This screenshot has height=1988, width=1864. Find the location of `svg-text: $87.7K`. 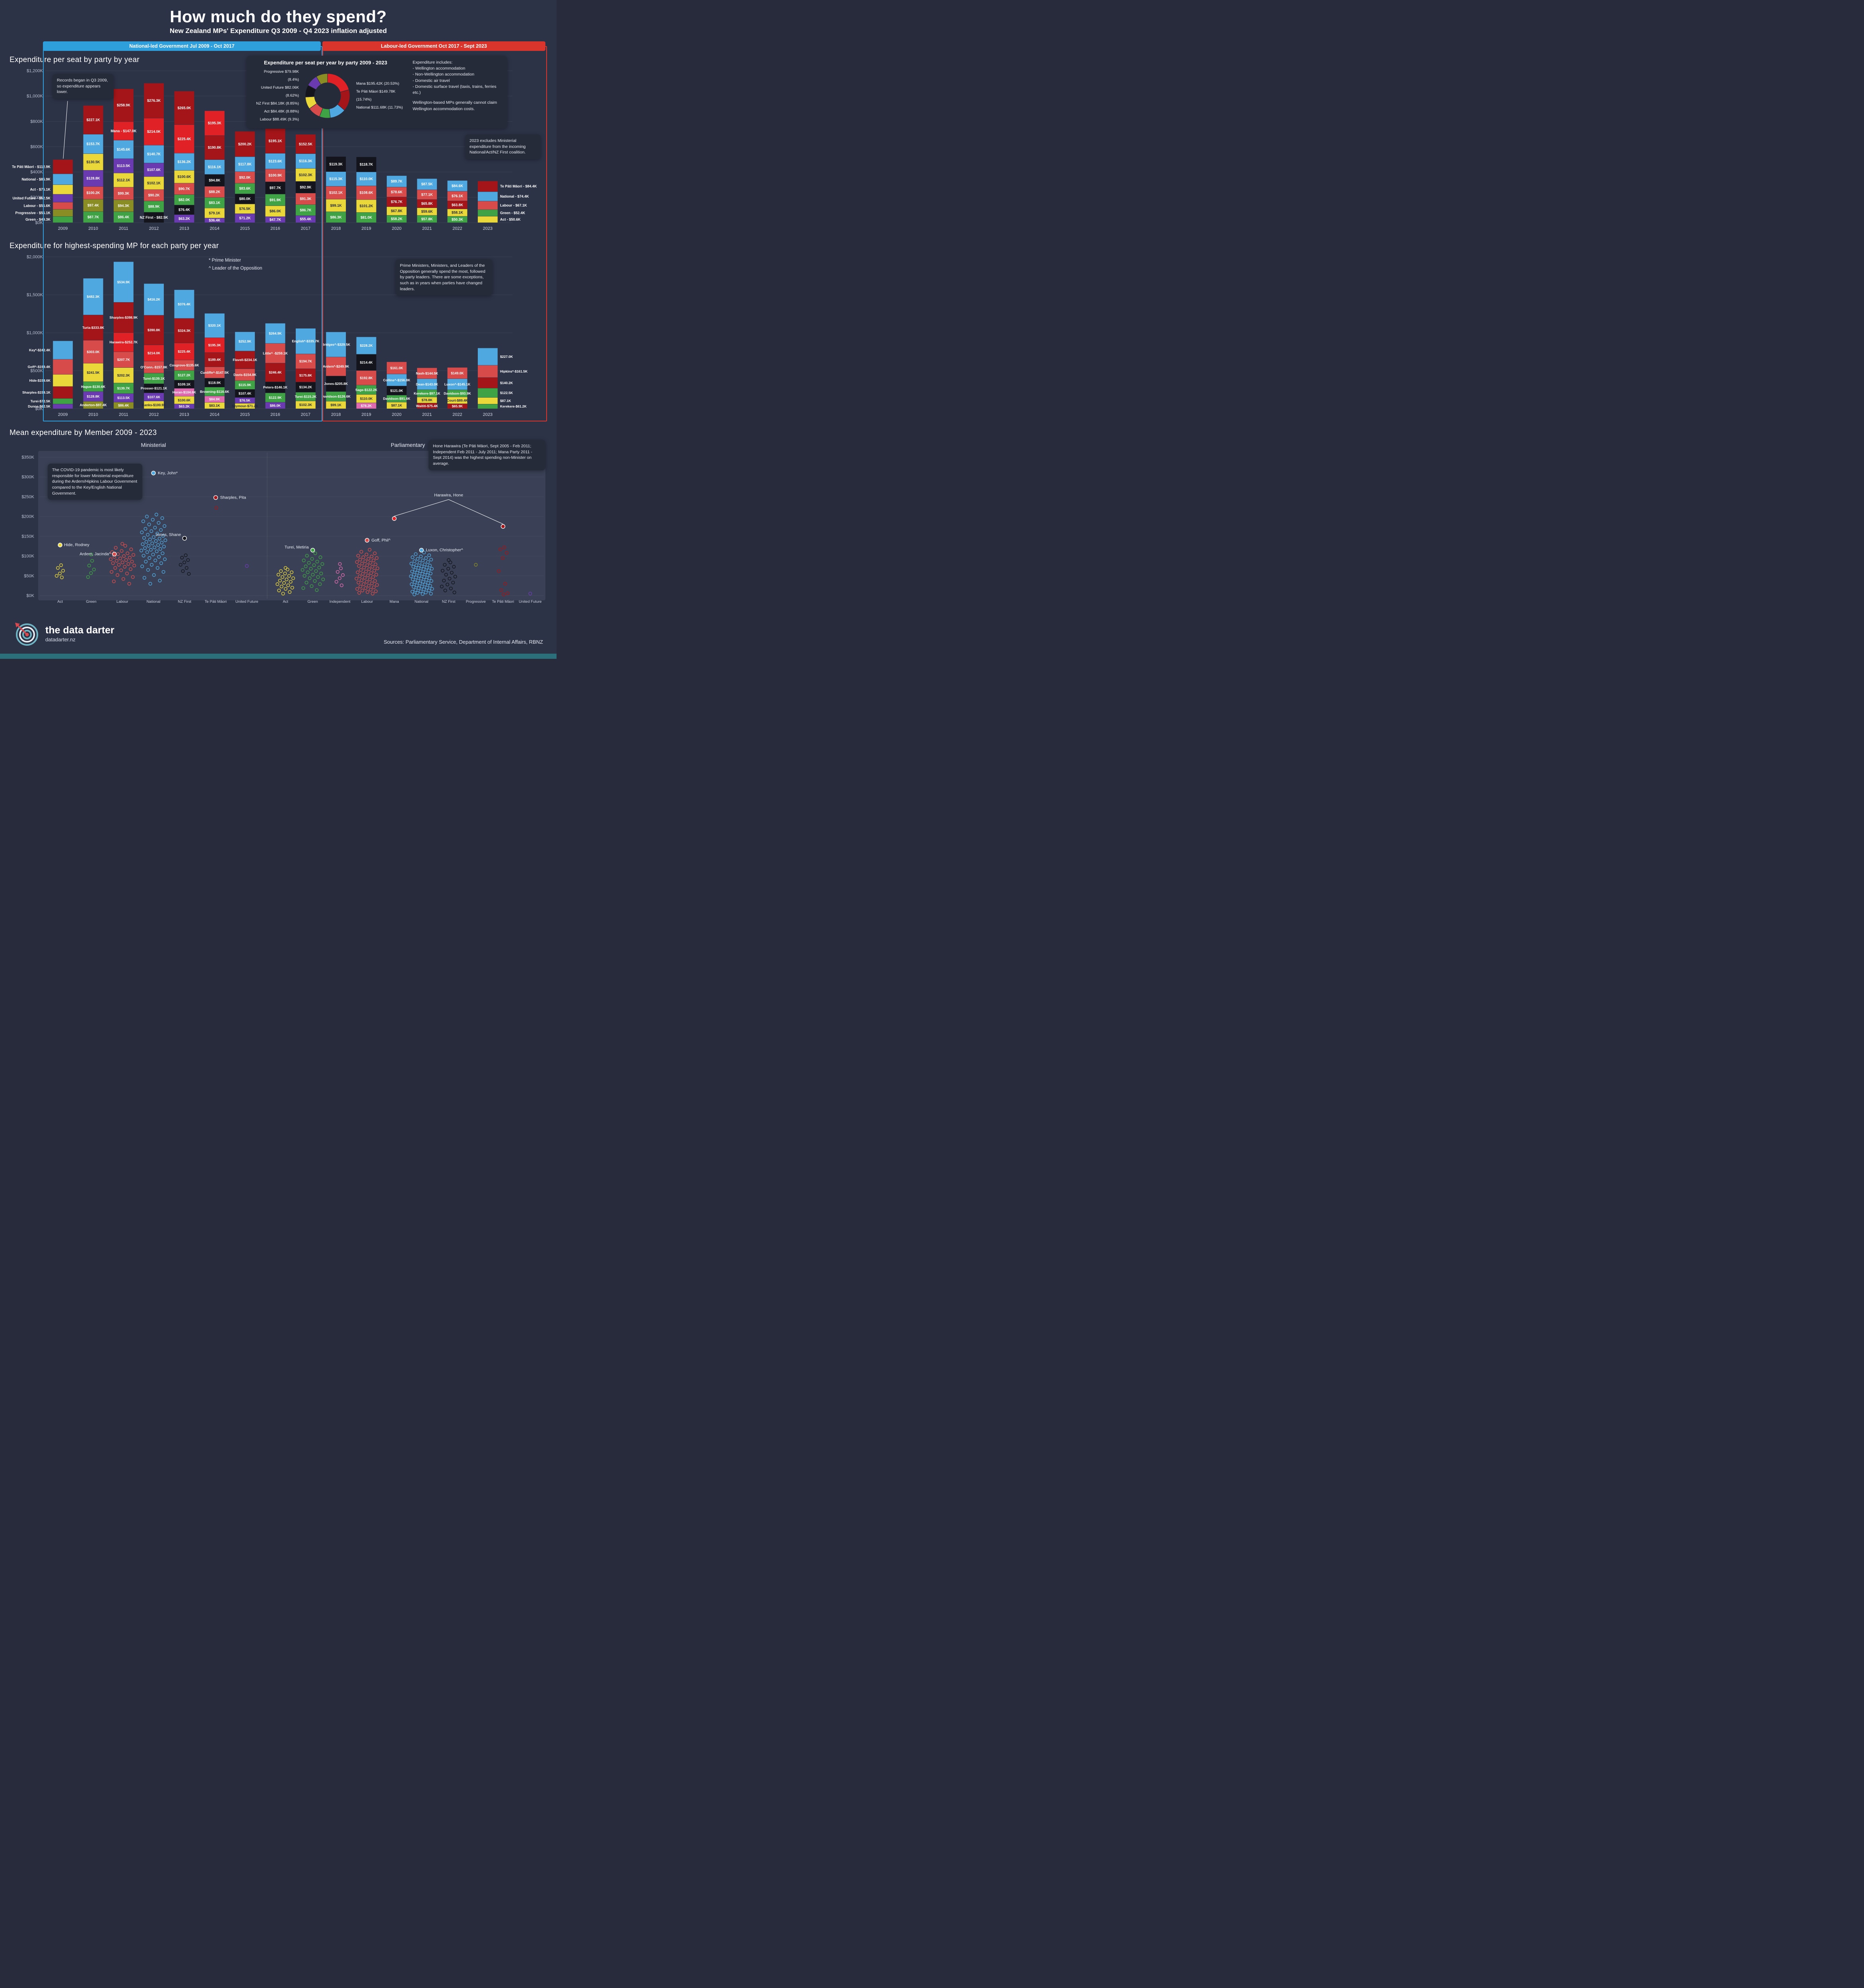

svg-text: $87.7K is located at coordinates (93, 217).